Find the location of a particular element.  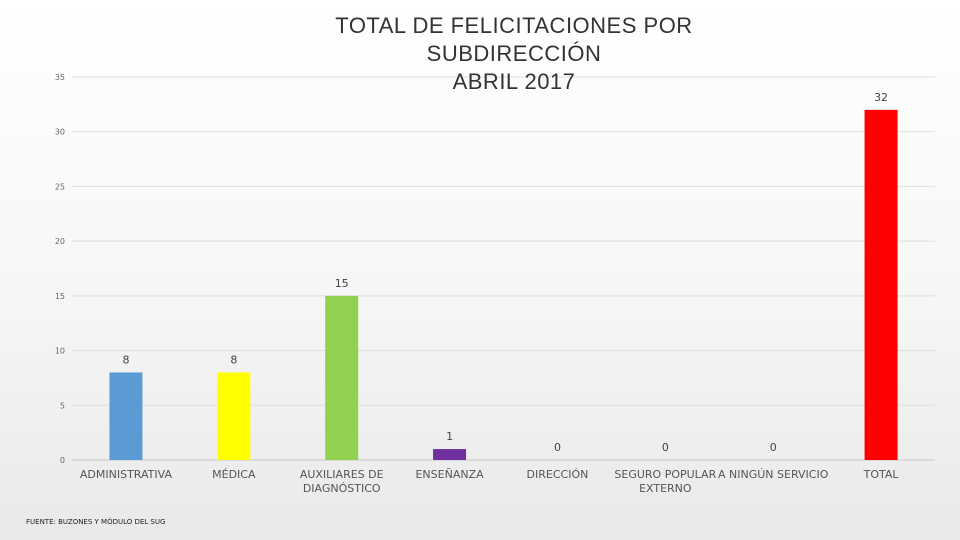

x-tick-label: AUXILIARES DE is located at coordinates (342, 474).